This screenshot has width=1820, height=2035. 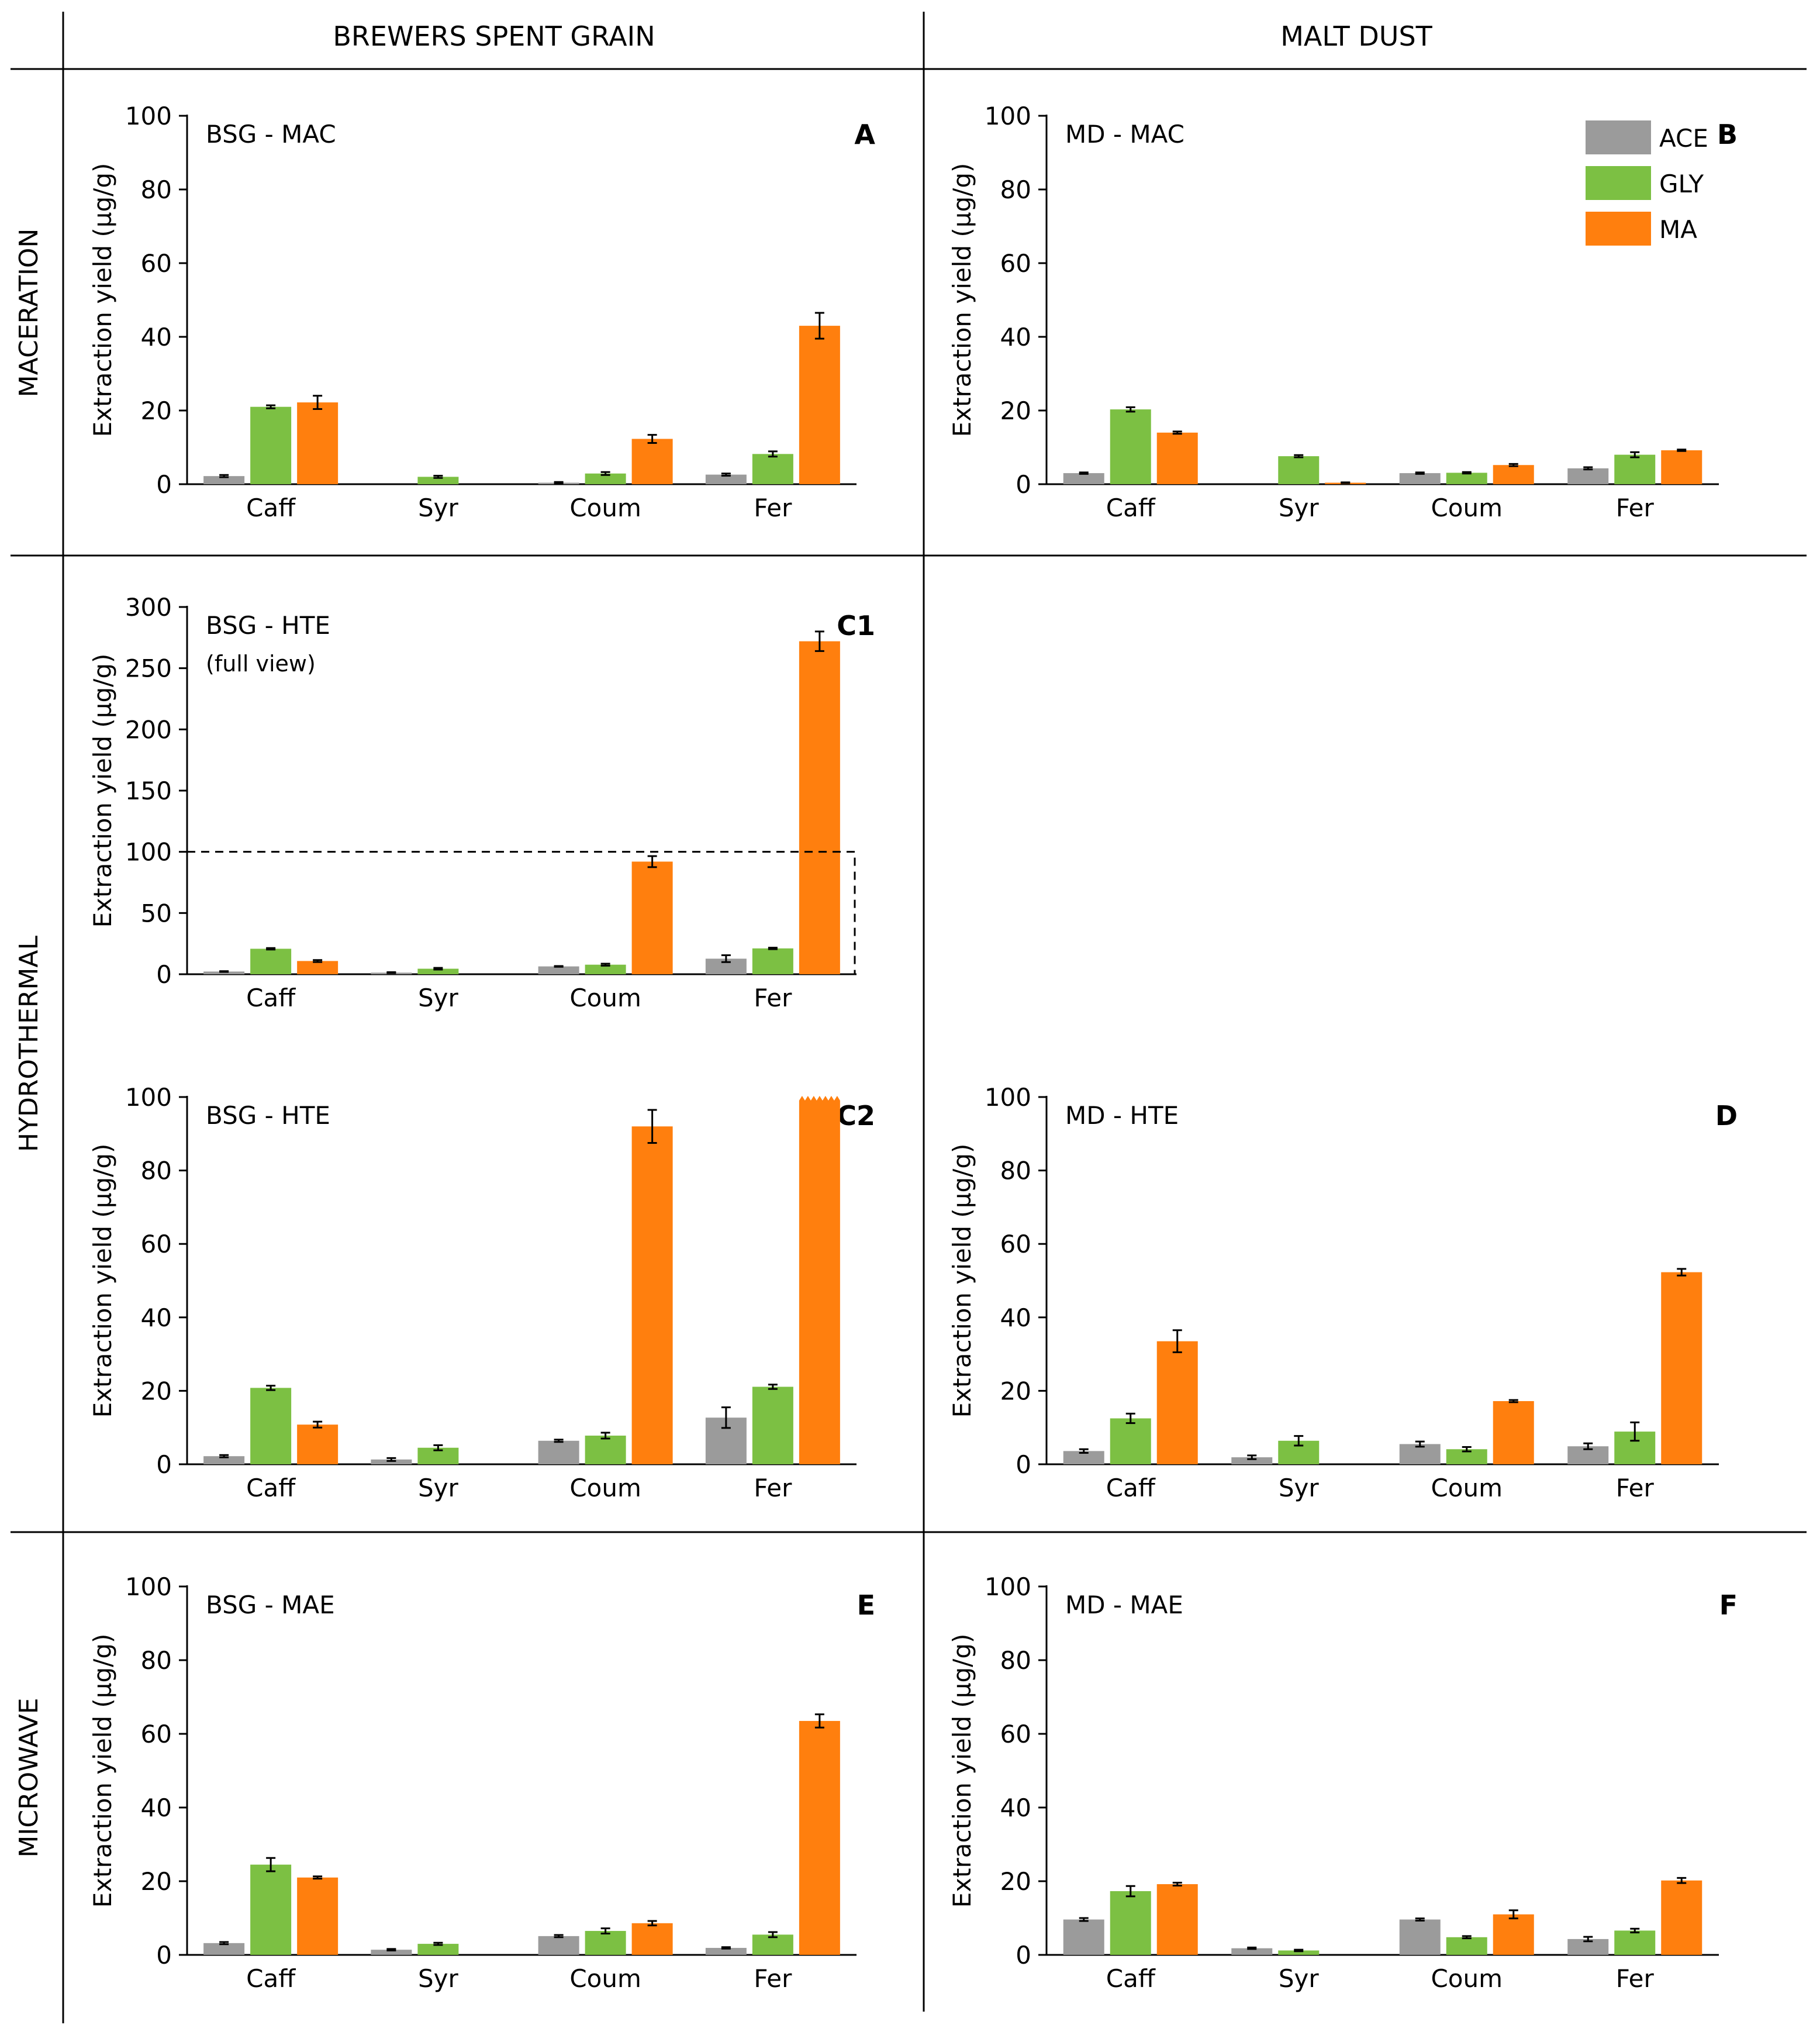 What do you see at coordinates (1177, 458) in the screenshot?
I see `bar-ma-caff` at bounding box center [1177, 458].